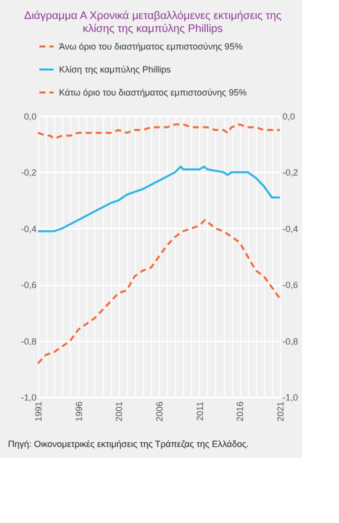 This screenshot has height=523, width=339. What do you see at coordinates (28, 341) in the screenshot?
I see `y-tick-label: -0,8` at bounding box center [28, 341].